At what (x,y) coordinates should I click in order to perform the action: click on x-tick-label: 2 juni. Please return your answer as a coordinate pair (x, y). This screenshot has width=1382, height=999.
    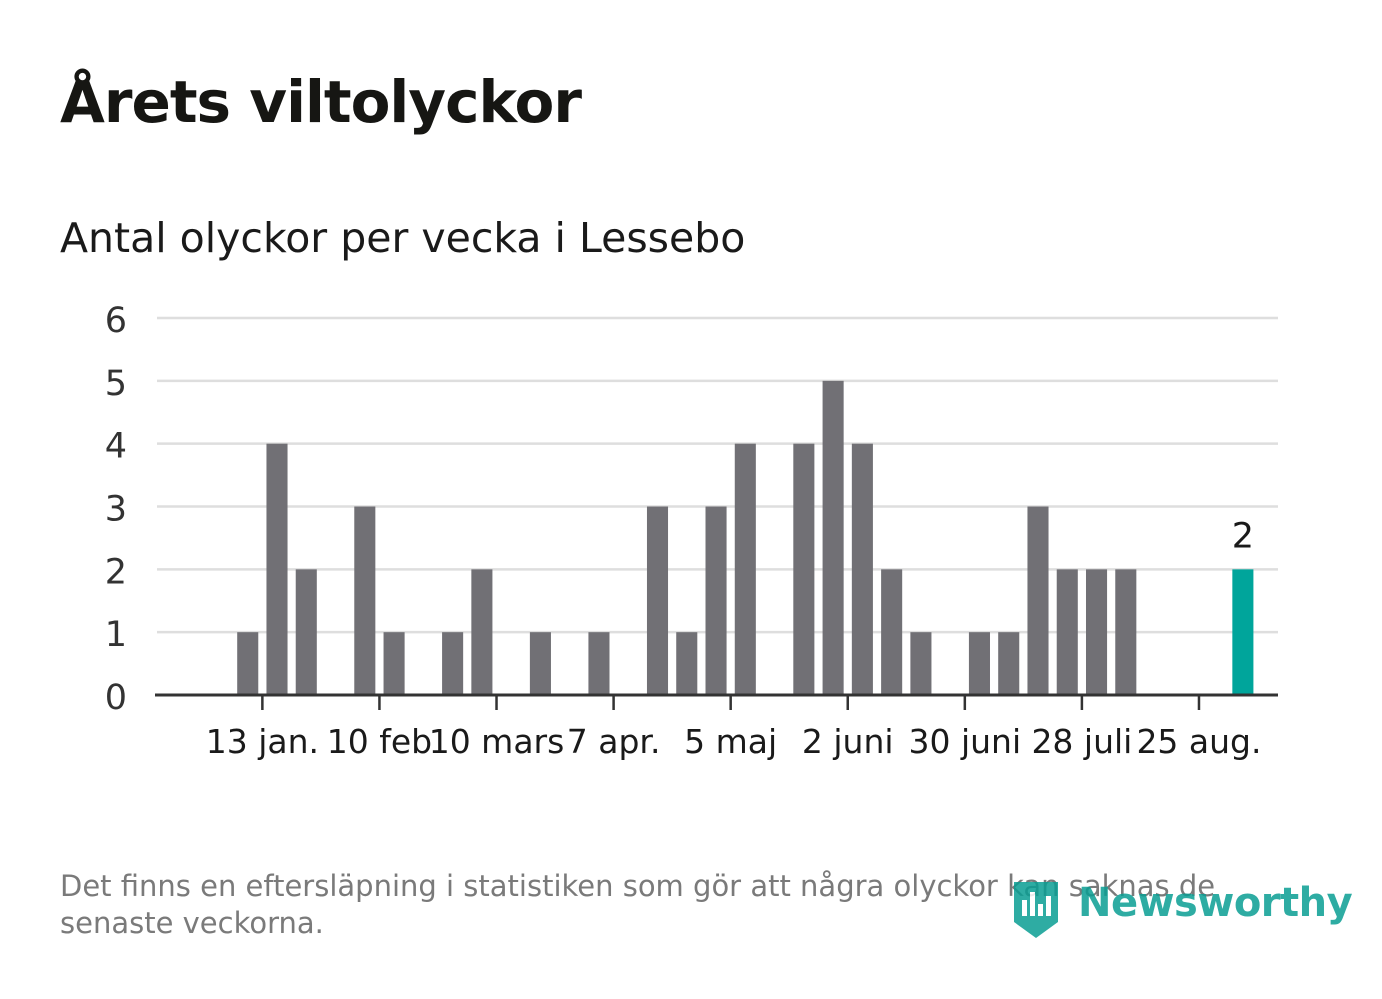
    Looking at the image, I should click on (848, 741).